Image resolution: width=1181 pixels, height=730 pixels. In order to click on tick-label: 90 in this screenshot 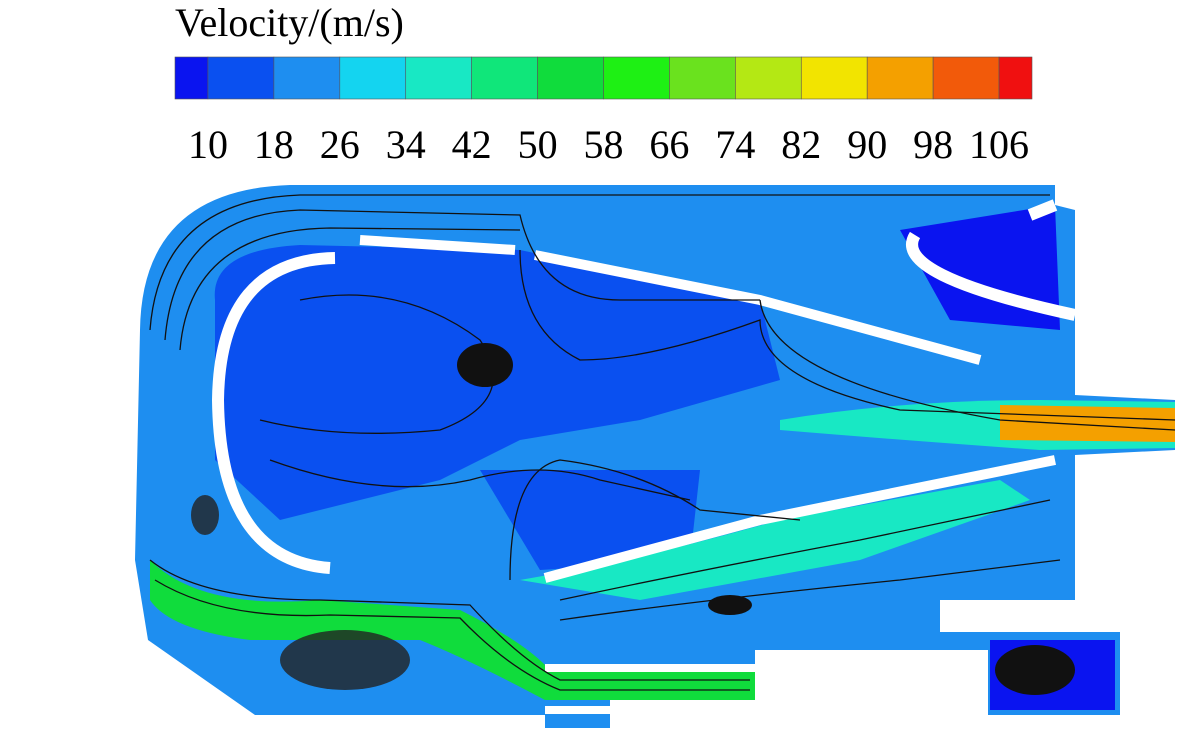, I will do `click(867, 144)`.